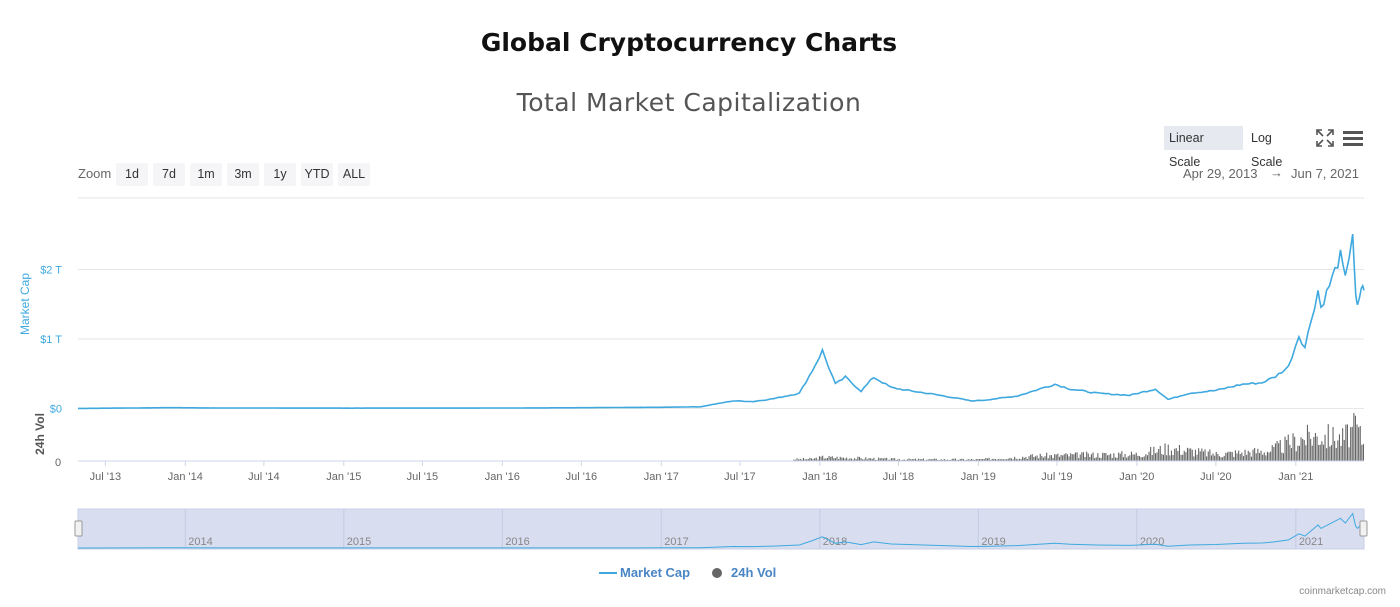 This screenshot has width=1400, height=607. Describe the element at coordinates (993, 542) in the screenshot. I see `navigator-year-label: 2019` at that location.